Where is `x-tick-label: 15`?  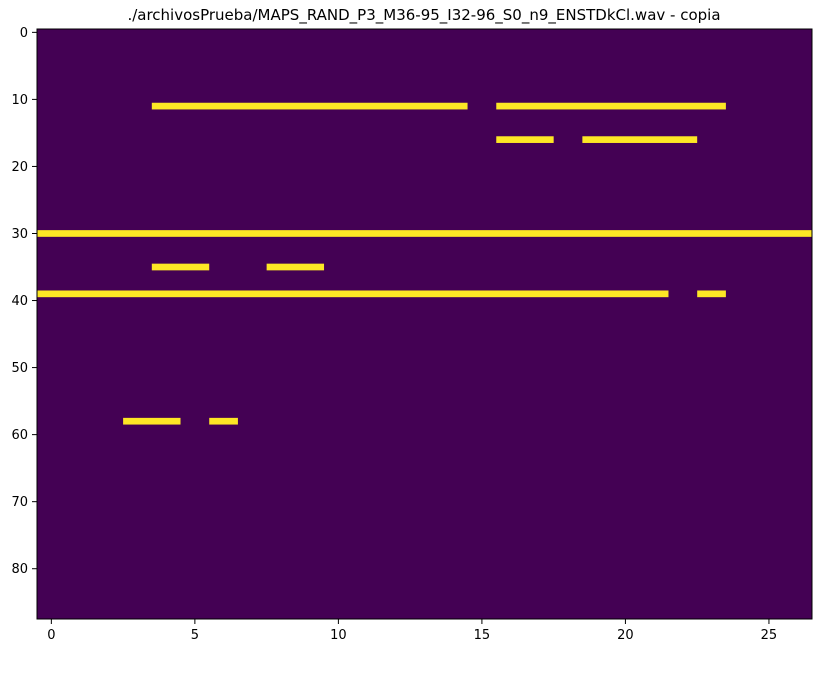 x-tick-label: 15 is located at coordinates (482, 635).